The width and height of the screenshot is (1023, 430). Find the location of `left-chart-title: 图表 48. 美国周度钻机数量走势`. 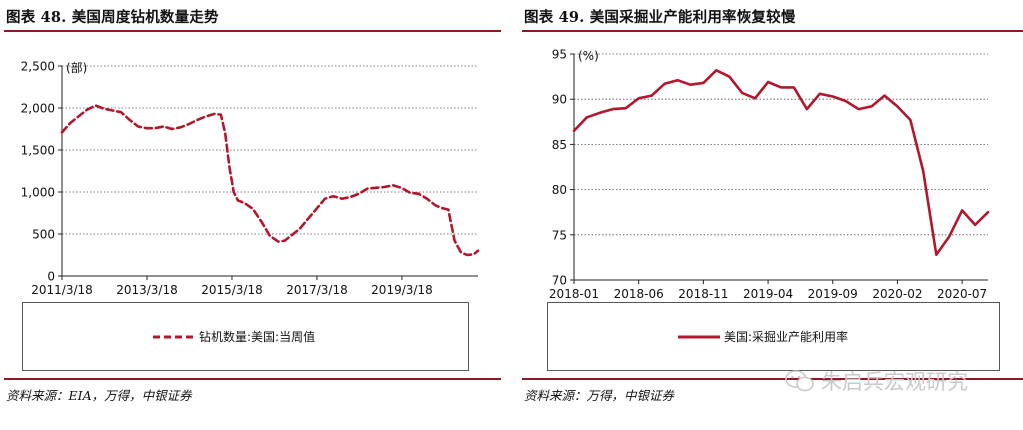

left-chart-title: 图表 48. 美国周度钻机数量走势 is located at coordinates (112, 17).